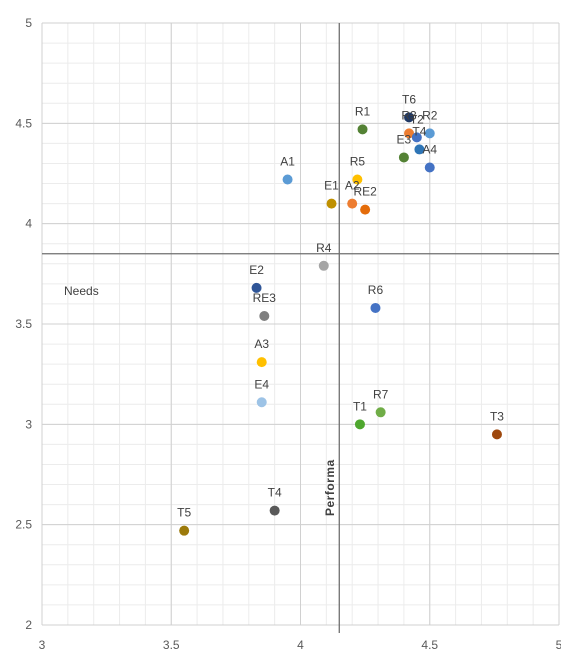  Describe the element at coordinates (256, 270) in the screenshot. I see `data-label-e2: E2` at that location.